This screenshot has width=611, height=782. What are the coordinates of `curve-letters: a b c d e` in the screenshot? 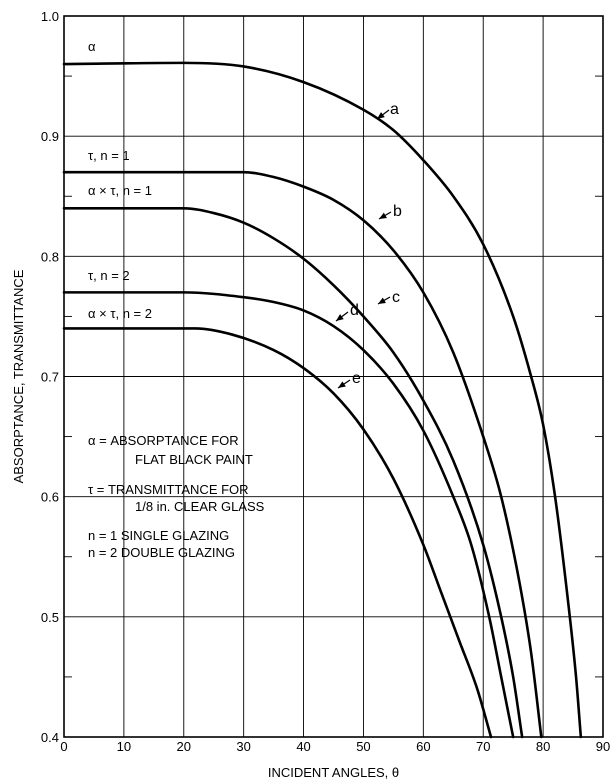 It's located at (376, 244).